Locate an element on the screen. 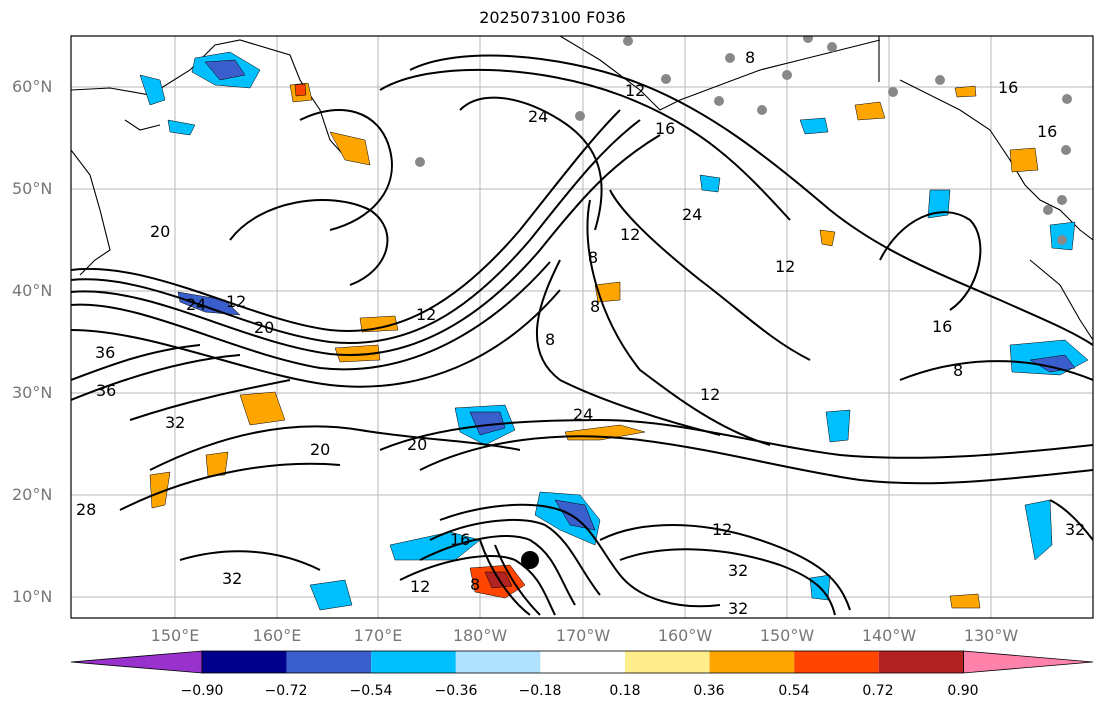 This screenshot has width=1105, height=712. colorbar-tick: 0.18 is located at coordinates (625, 691).